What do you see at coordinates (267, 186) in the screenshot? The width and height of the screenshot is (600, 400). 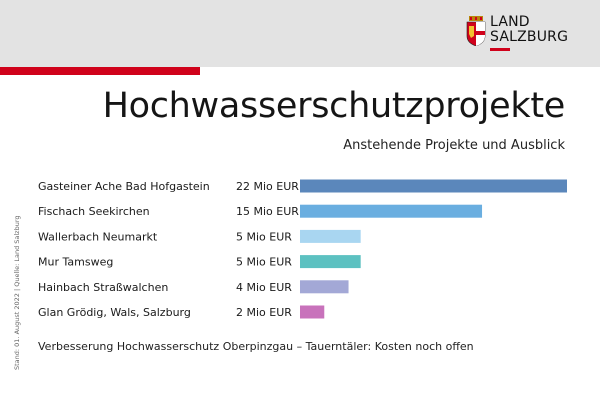 I see `value-label: 22 Mio EUR` at bounding box center [267, 186].